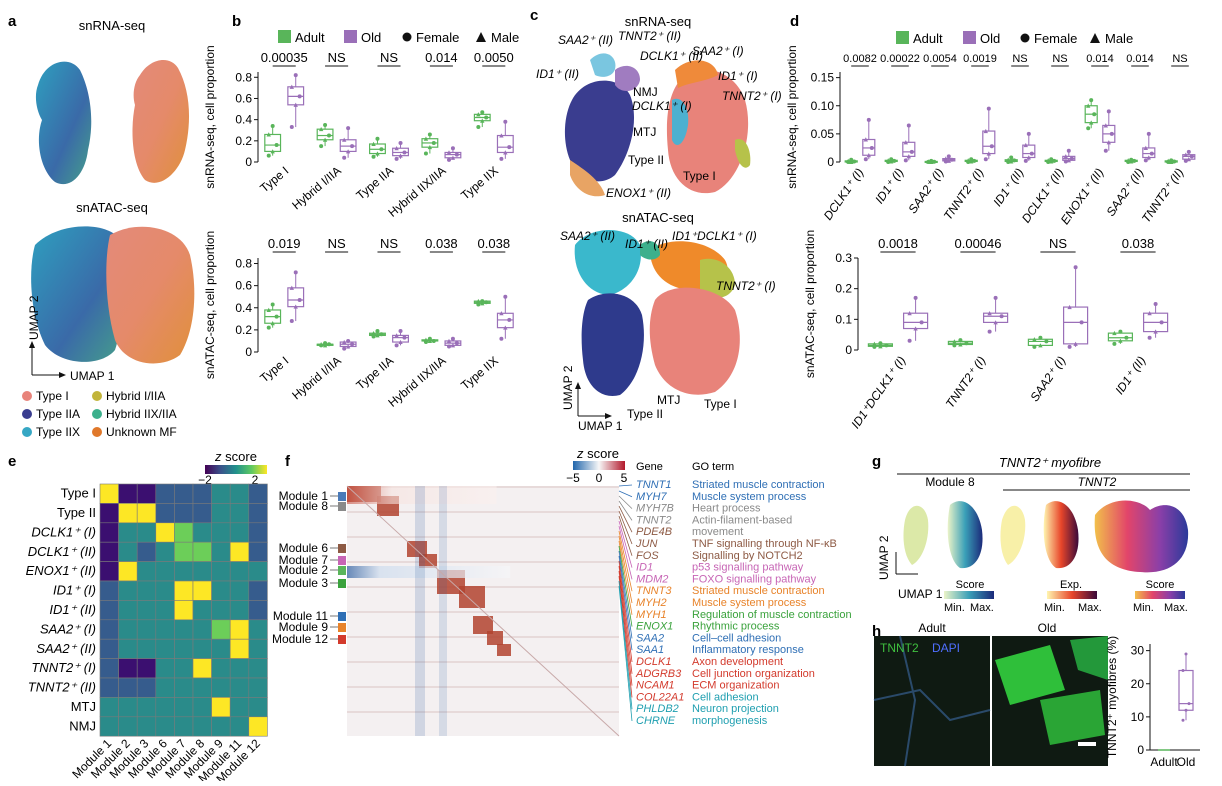  What do you see at coordinates (1095, 38) in the screenshot?
I see `male-triangle-icon` at bounding box center [1095, 38].